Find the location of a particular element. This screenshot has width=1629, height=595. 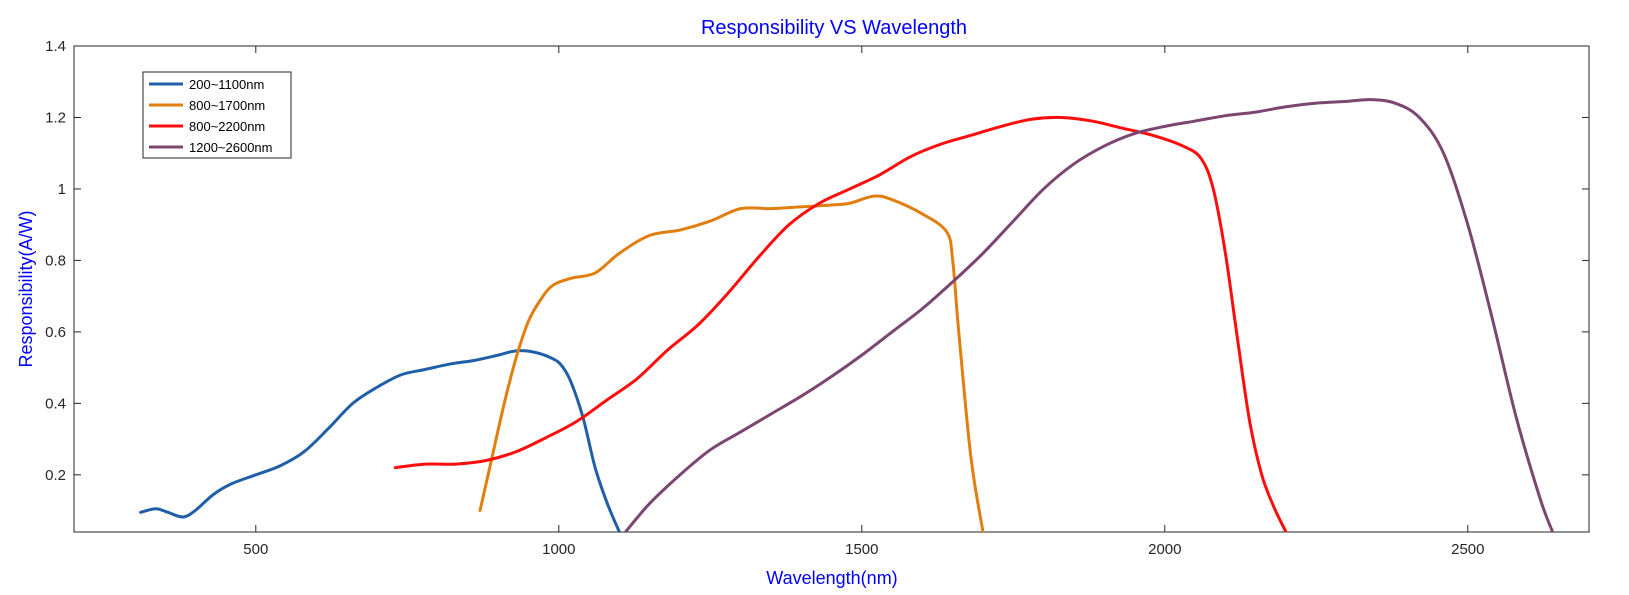

y-tick-label: 0.6 is located at coordinates (55, 332).